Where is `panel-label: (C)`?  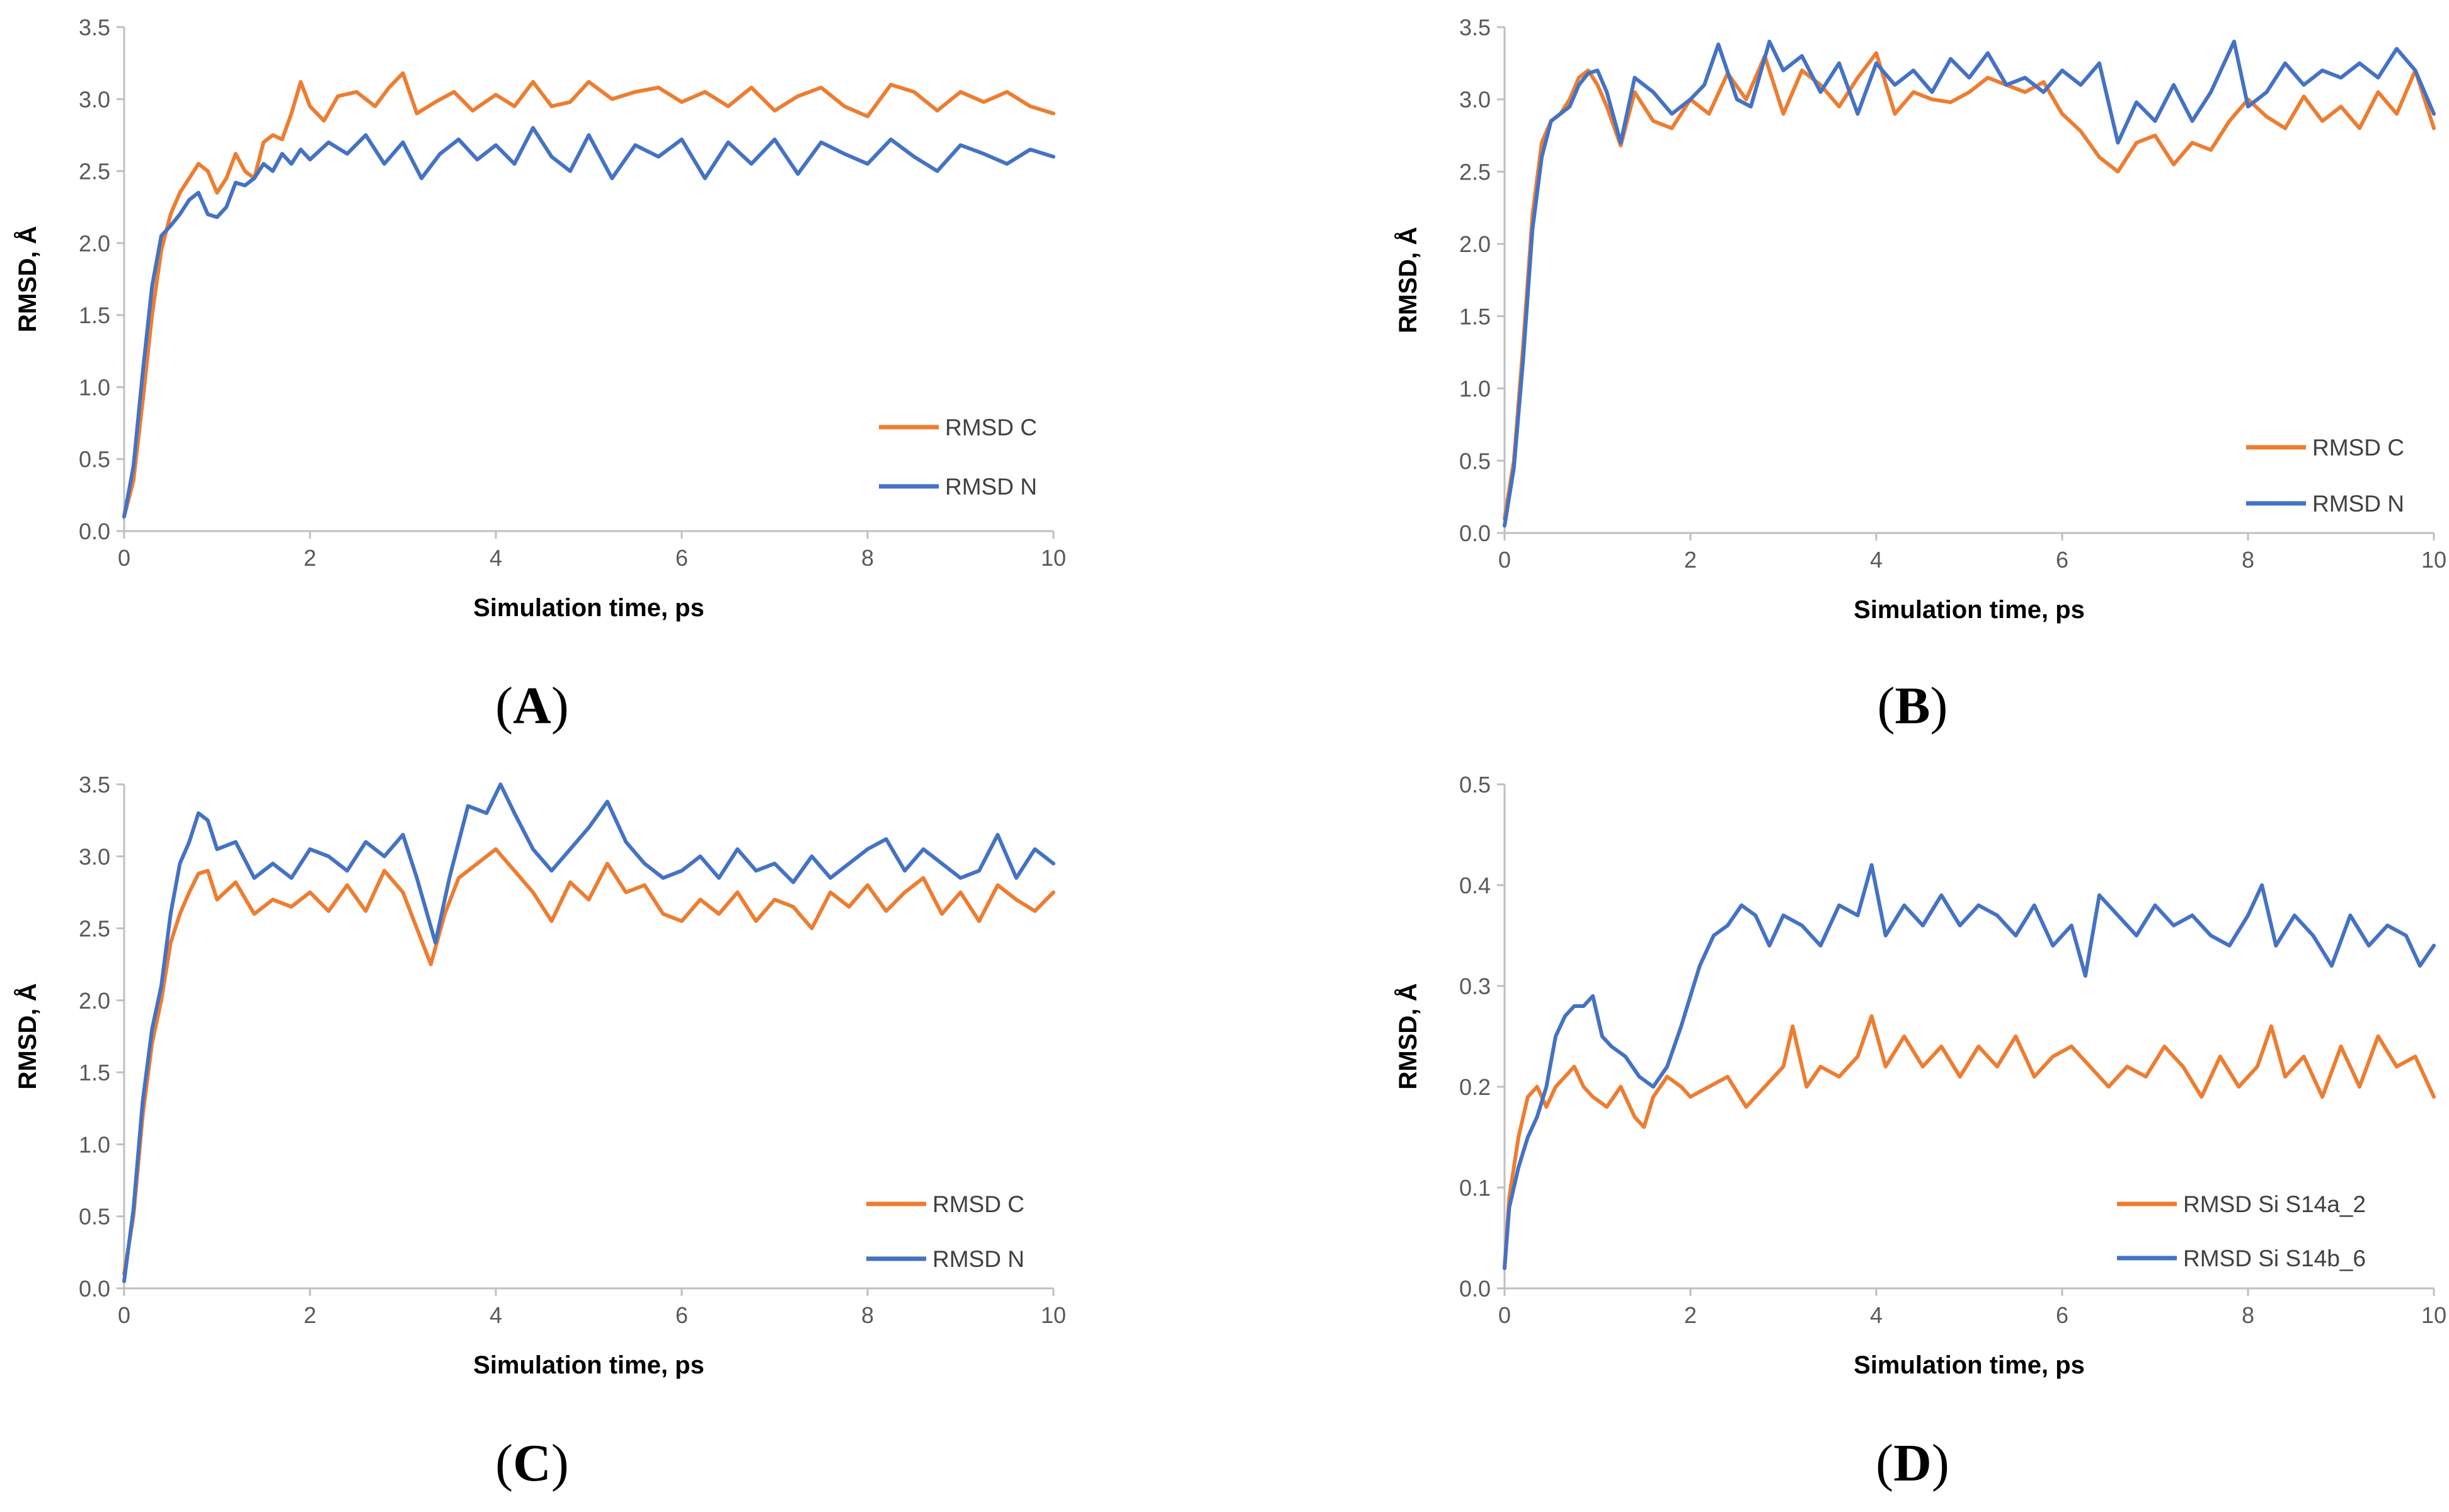
panel-label: (C) is located at coordinates (532, 1463).